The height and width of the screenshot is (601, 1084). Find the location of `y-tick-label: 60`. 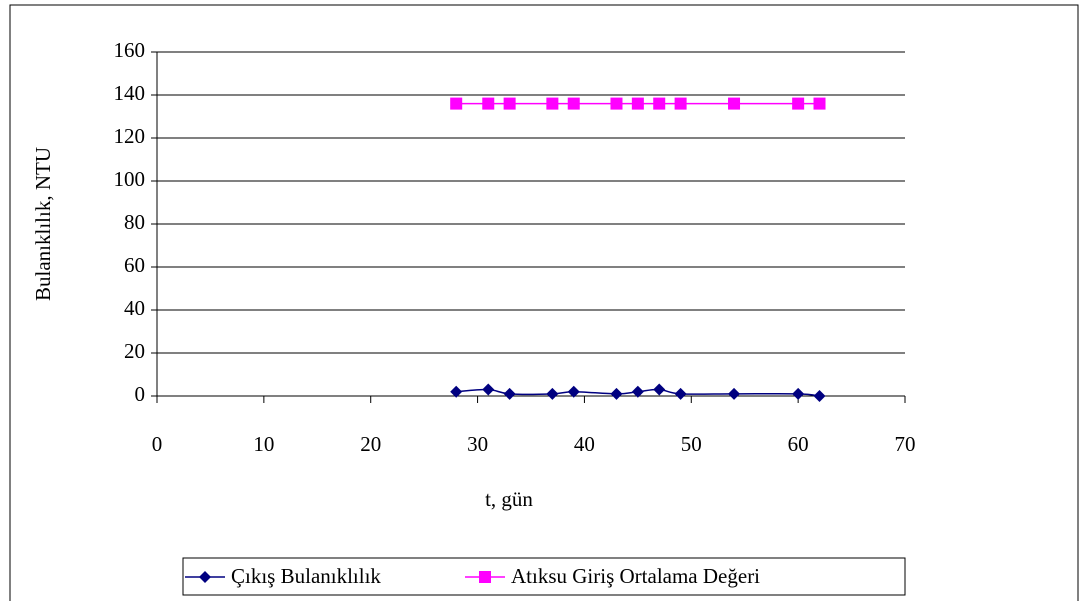

y-tick-label: 60 is located at coordinates (134, 265).